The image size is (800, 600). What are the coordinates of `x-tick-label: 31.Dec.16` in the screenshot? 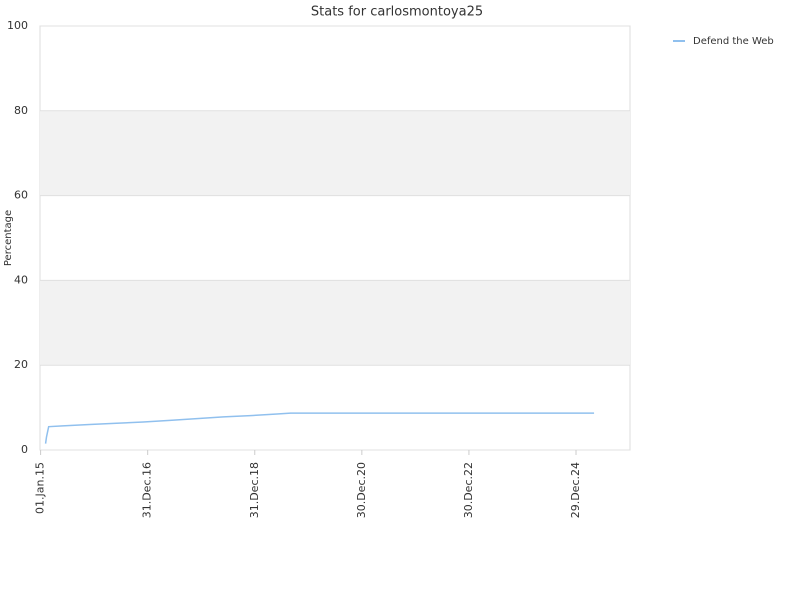 It's located at (147, 490).